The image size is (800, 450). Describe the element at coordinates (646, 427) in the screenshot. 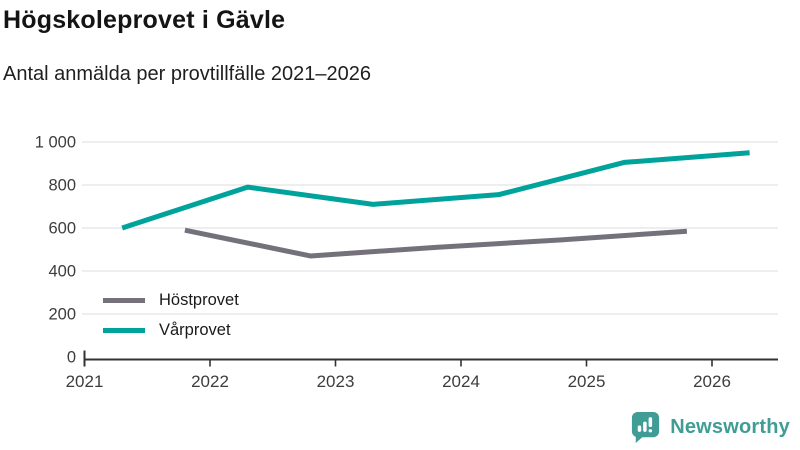

I see `bar-chart-speech-bubble-icon` at that location.